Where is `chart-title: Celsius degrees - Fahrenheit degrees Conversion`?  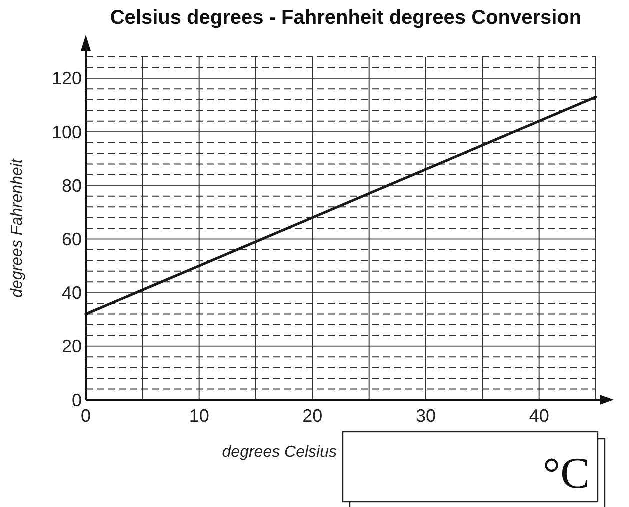
chart-title: Celsius degrees - Fahrenheit degrees Conversion is located at coordinates (346, 18).